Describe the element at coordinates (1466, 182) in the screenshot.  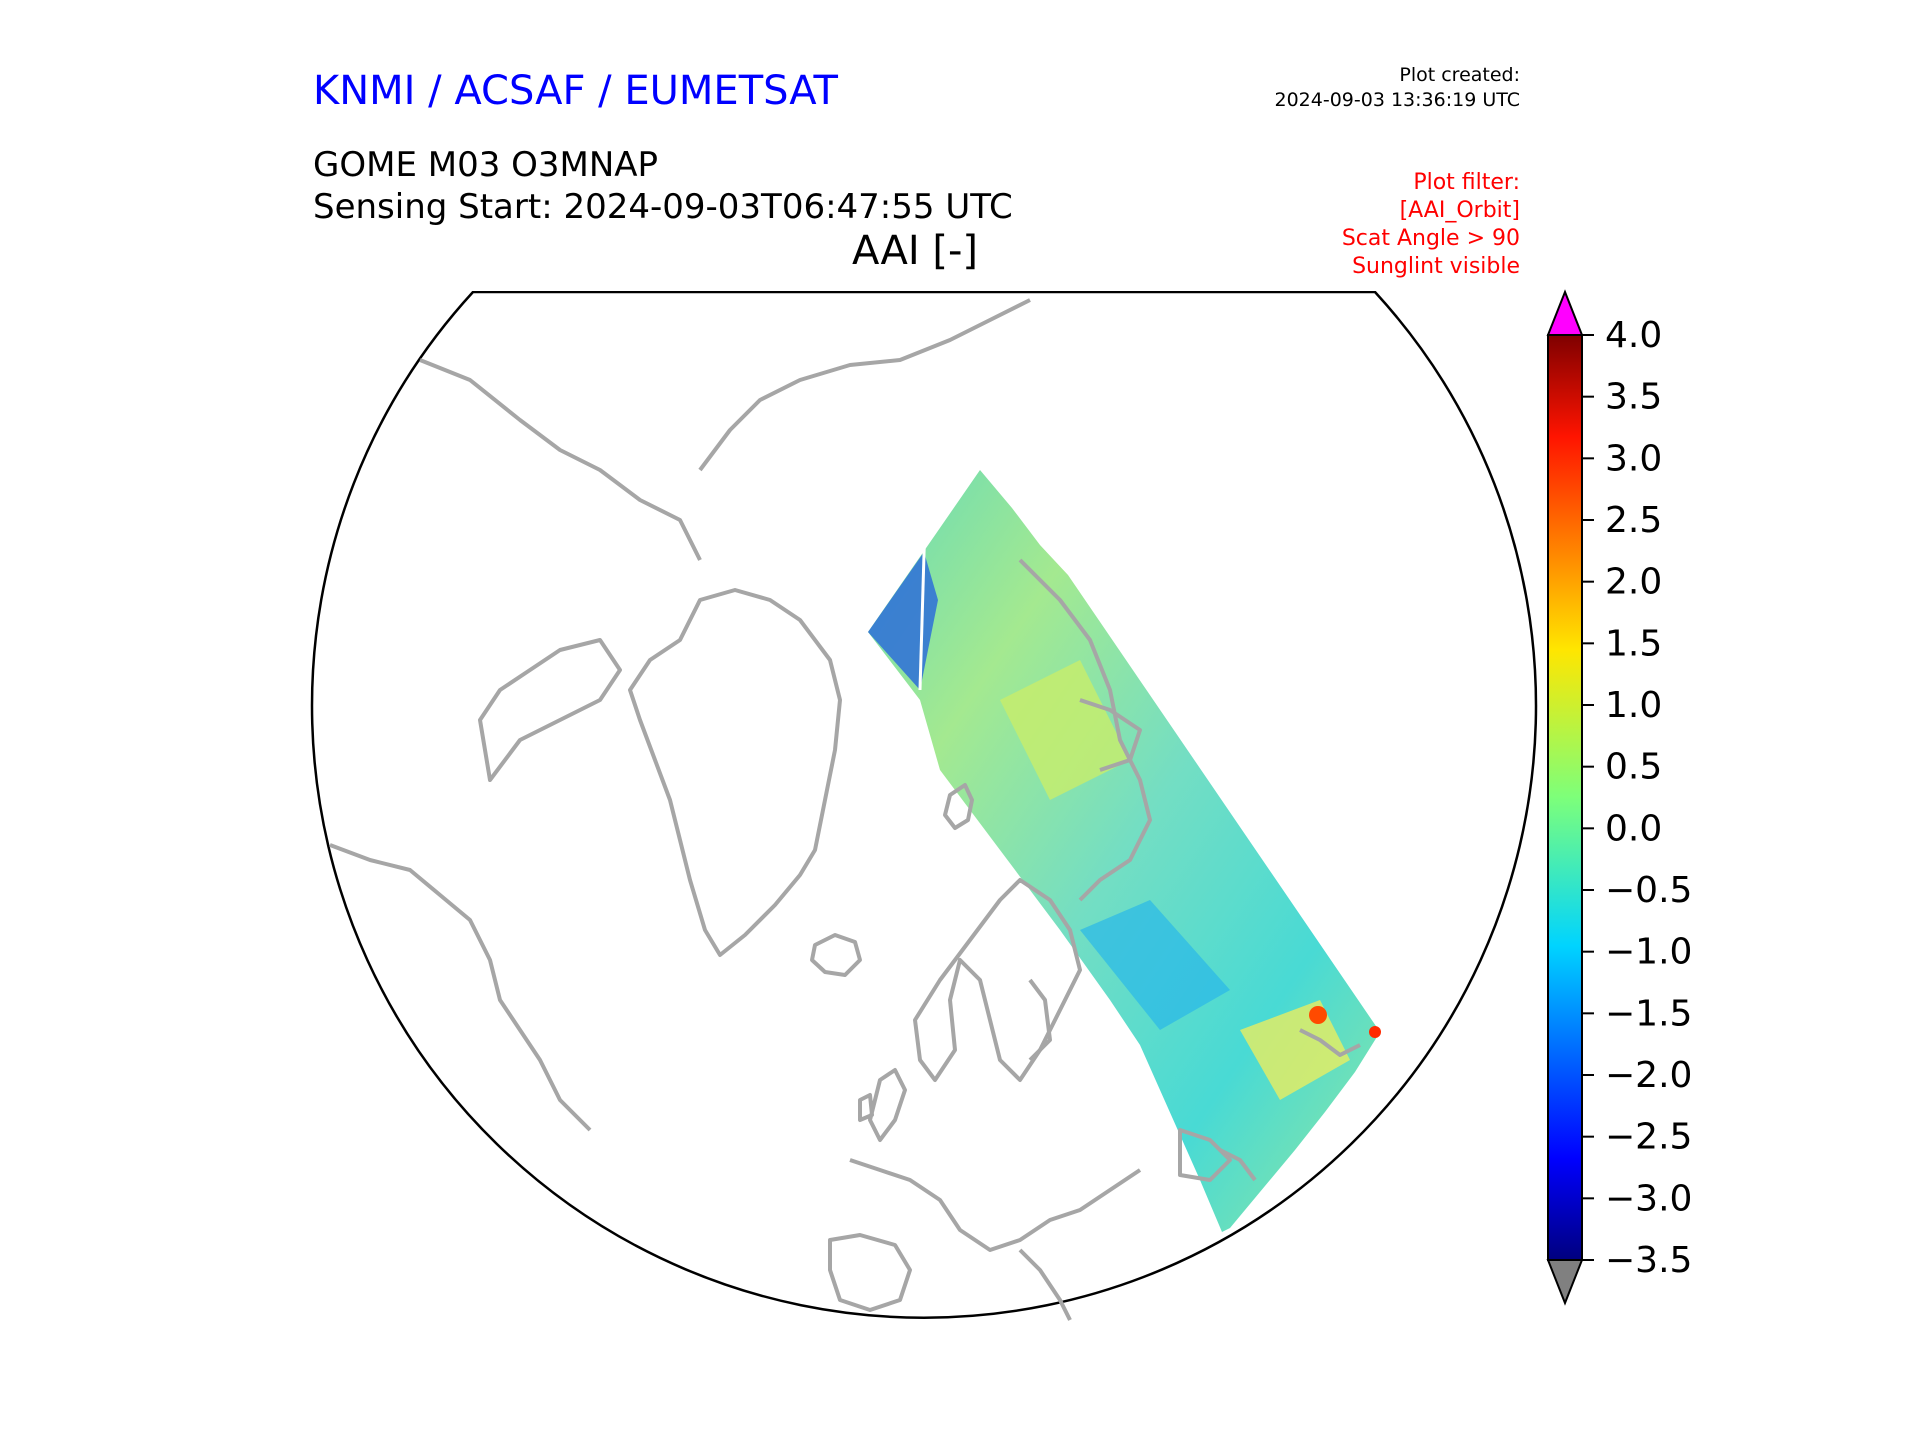
I see `plot-filter-line: Plot filter:` at that location.